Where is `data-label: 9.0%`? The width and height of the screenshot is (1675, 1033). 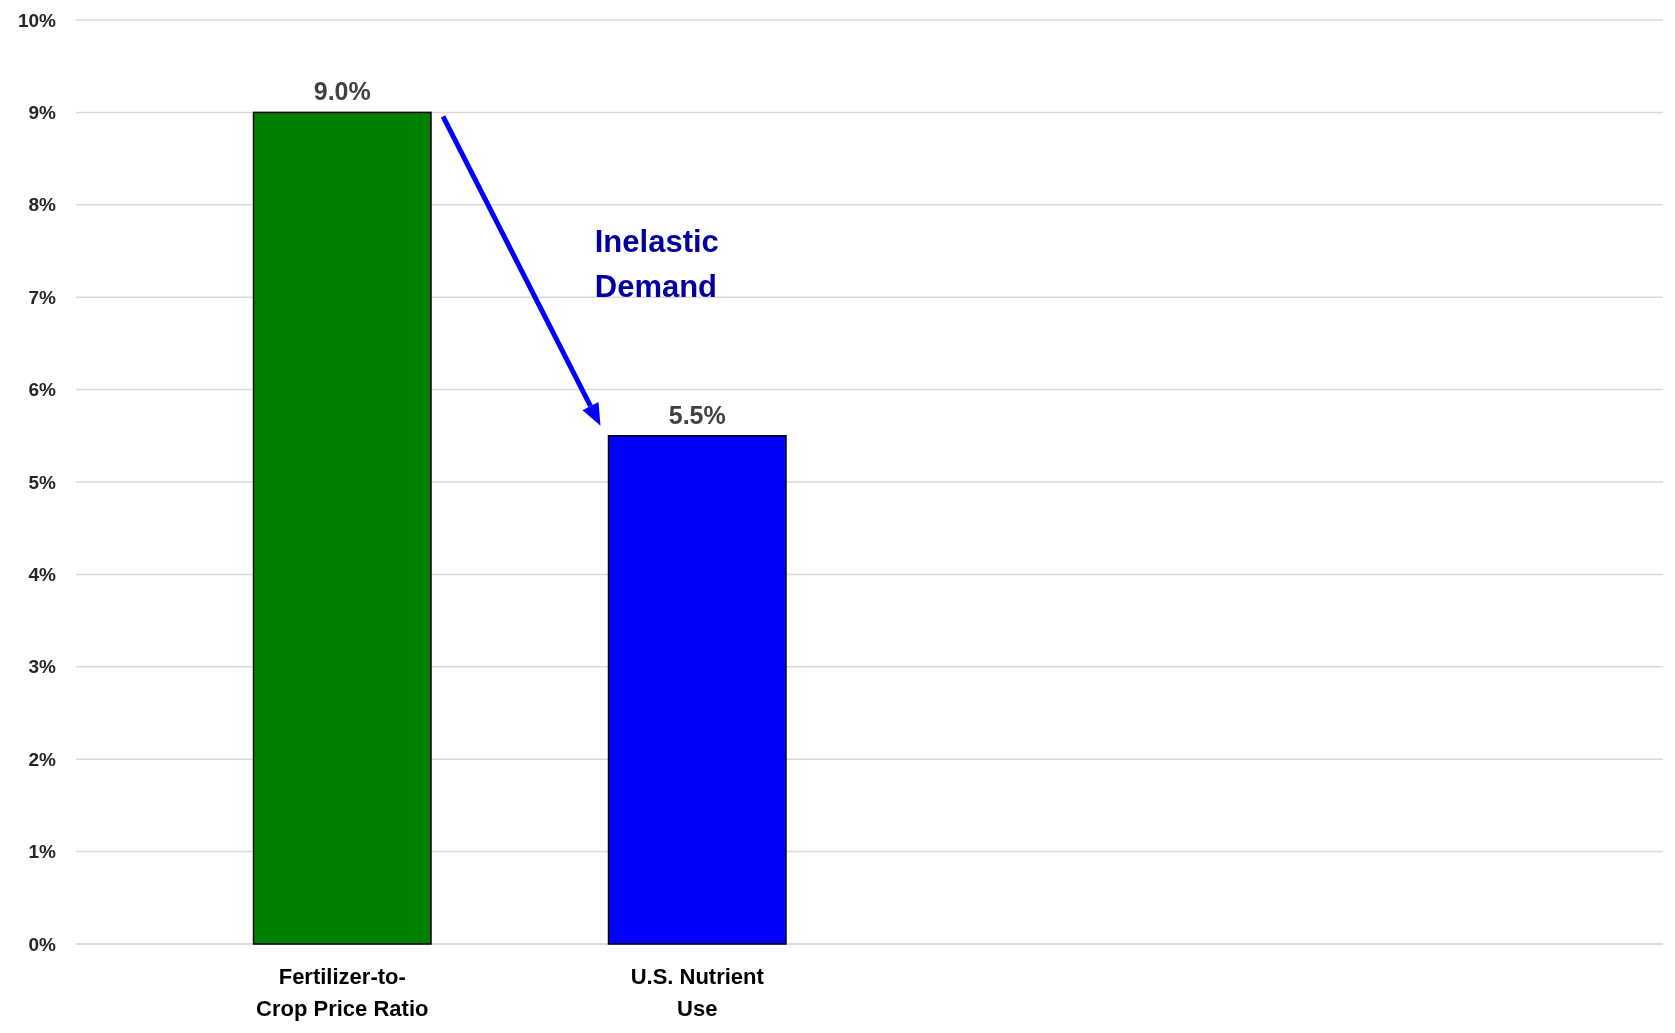 data-label: 9.0% is located at coordinates (342, 91).